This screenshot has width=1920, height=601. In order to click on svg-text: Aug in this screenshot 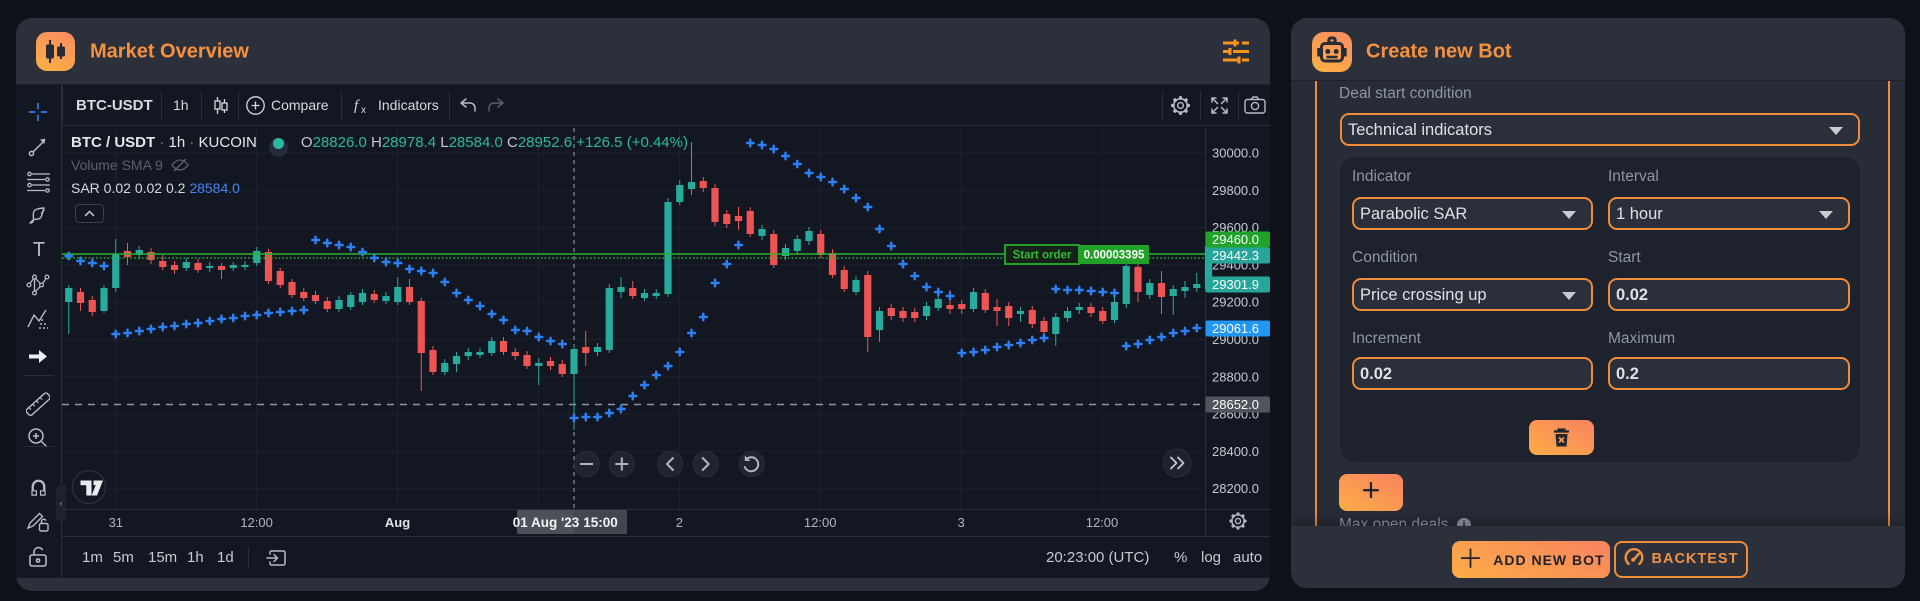, I will do `click(397, 522)`.